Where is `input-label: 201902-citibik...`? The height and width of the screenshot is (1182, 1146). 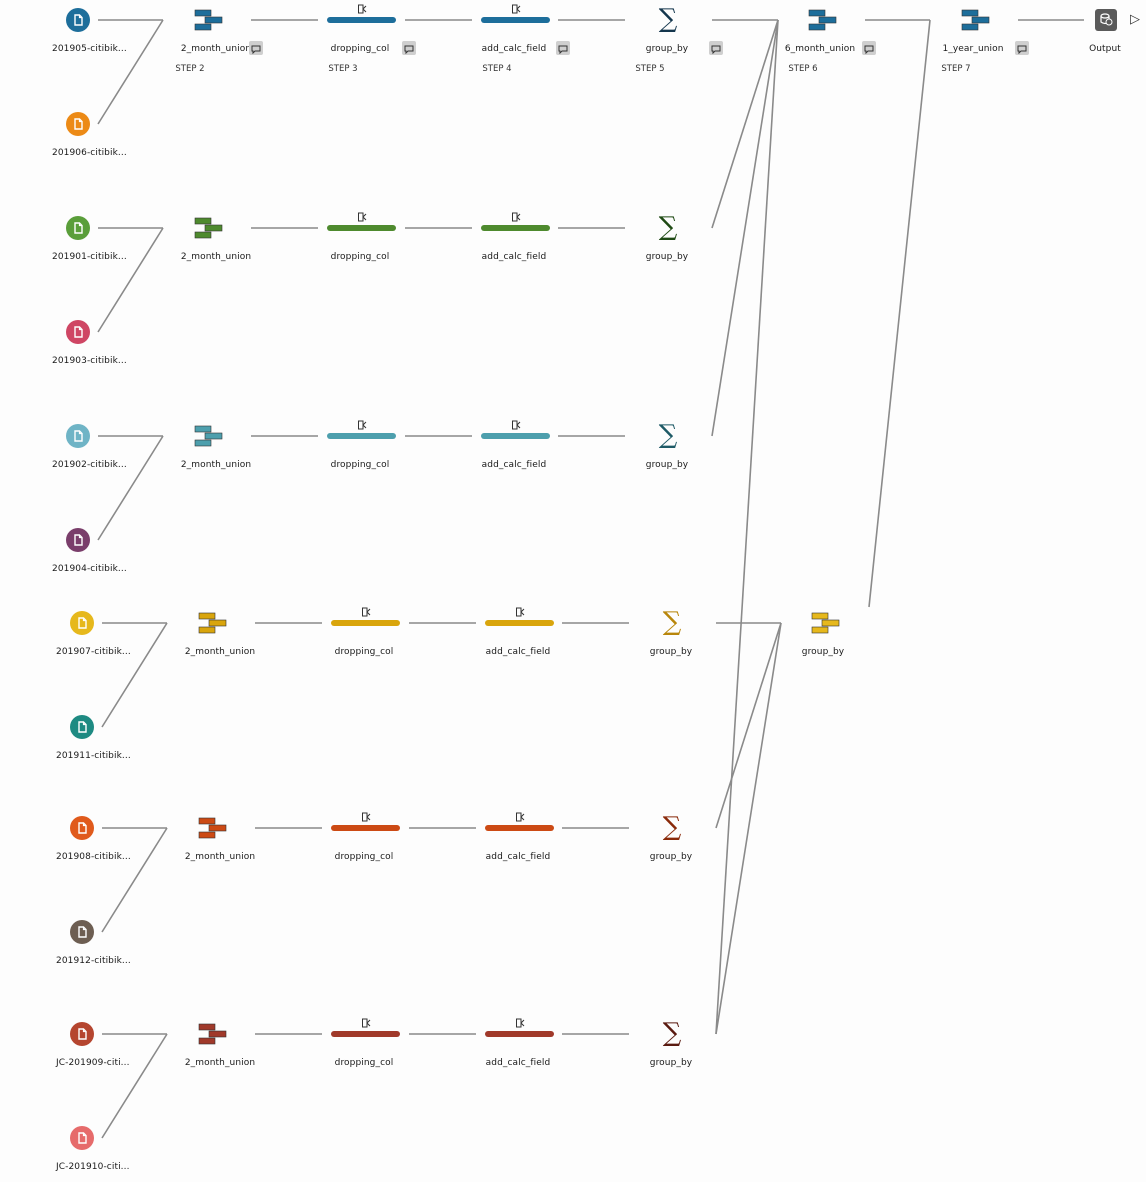
input-label: 201902-citibik... is located at coordinates (89, 465).